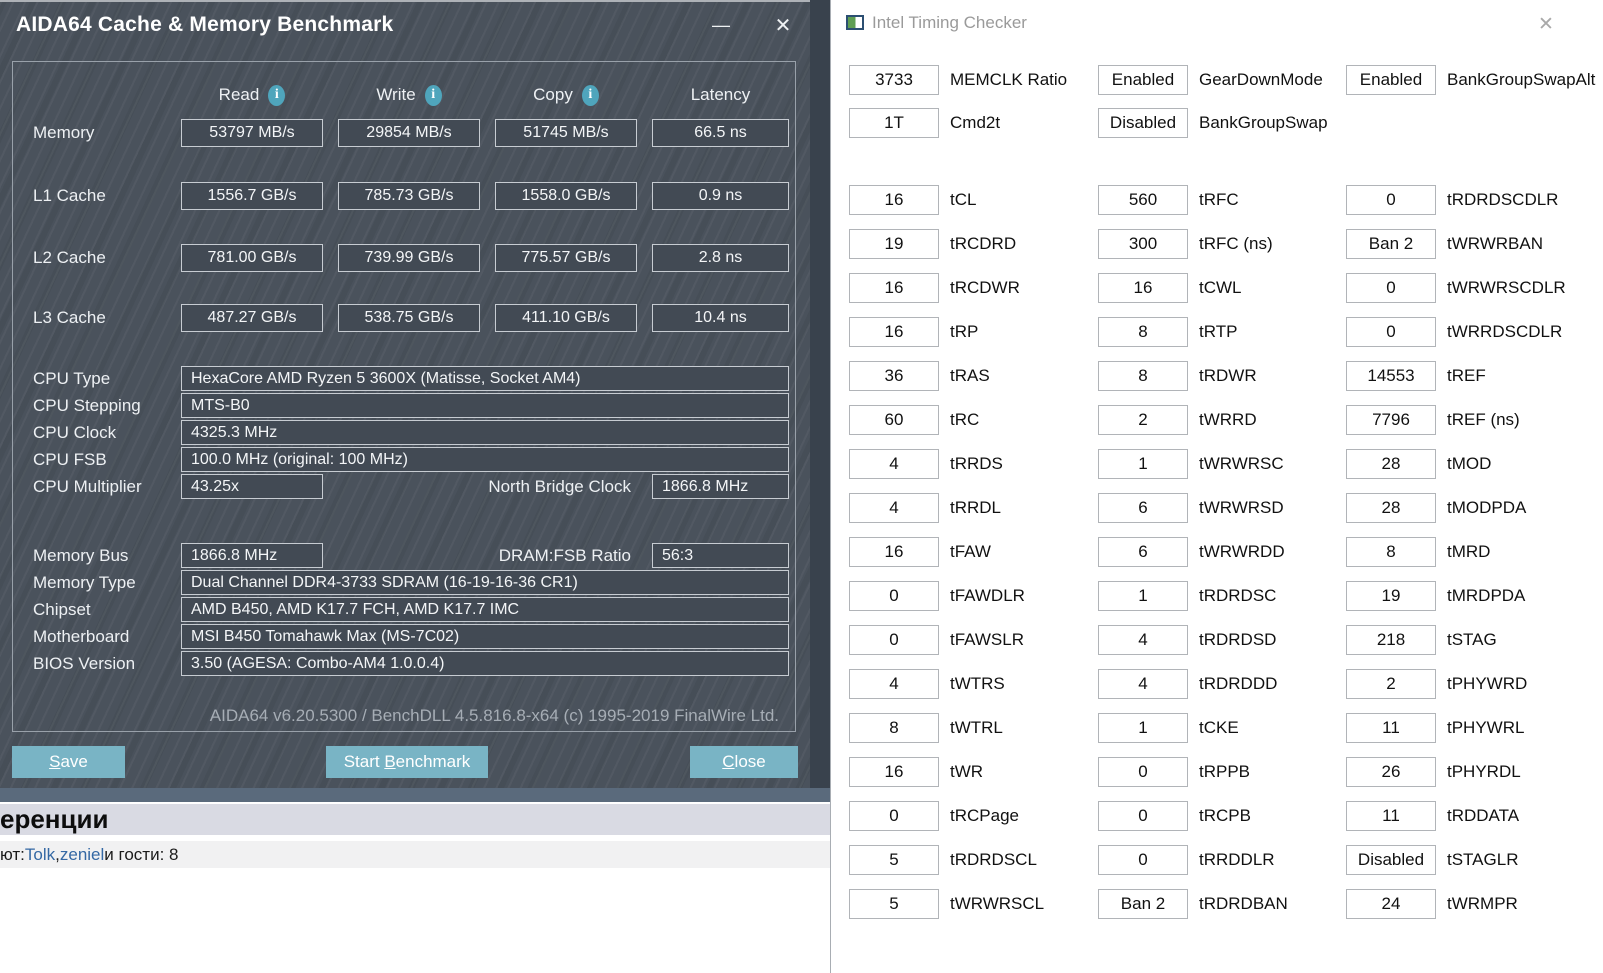  I want to click on latency-value: 10.4 ns, so click(720, 317).